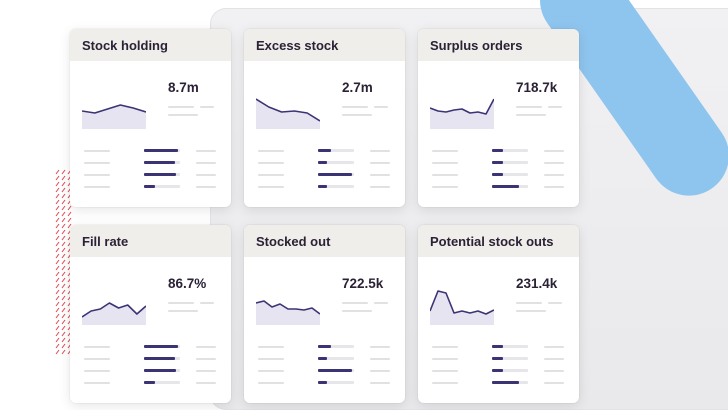 The height and width of the screenshot is (410, 728). I want to click on metric-value: 722.5k, so click(363, 283).